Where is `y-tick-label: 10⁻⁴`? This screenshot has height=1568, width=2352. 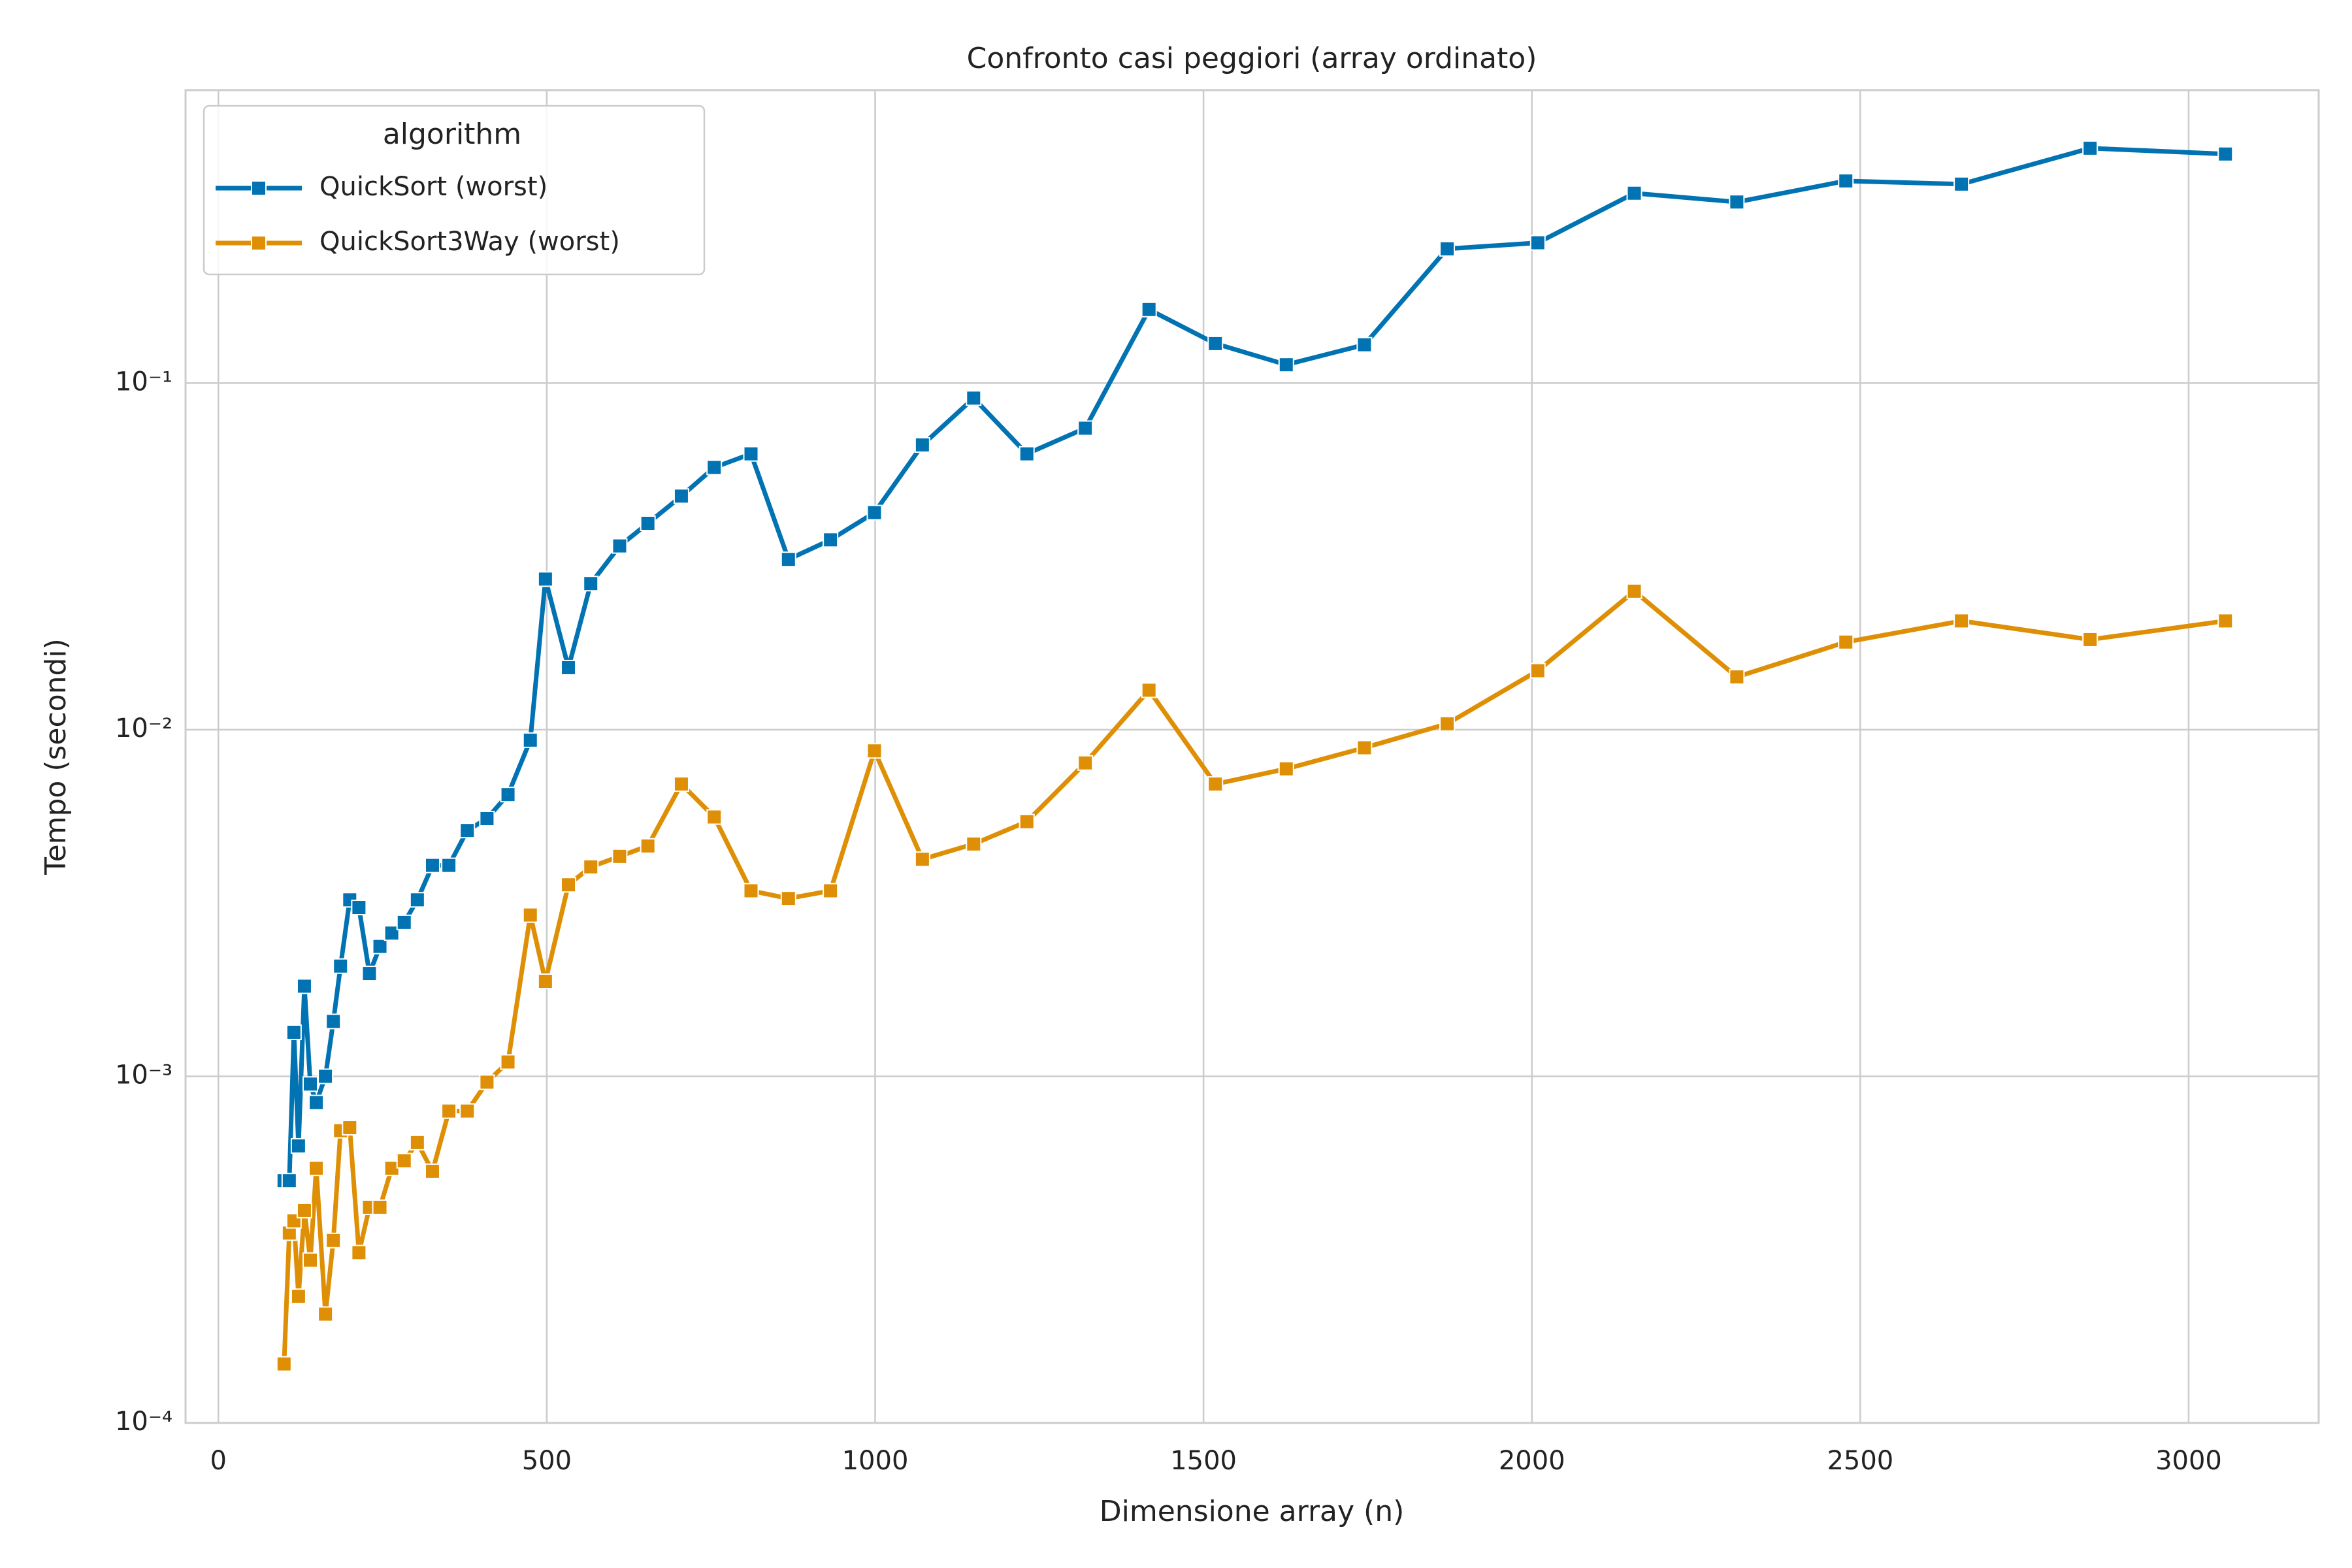
y-tick-label: 10⁻⁴ is located at coordinates (143, 1422).